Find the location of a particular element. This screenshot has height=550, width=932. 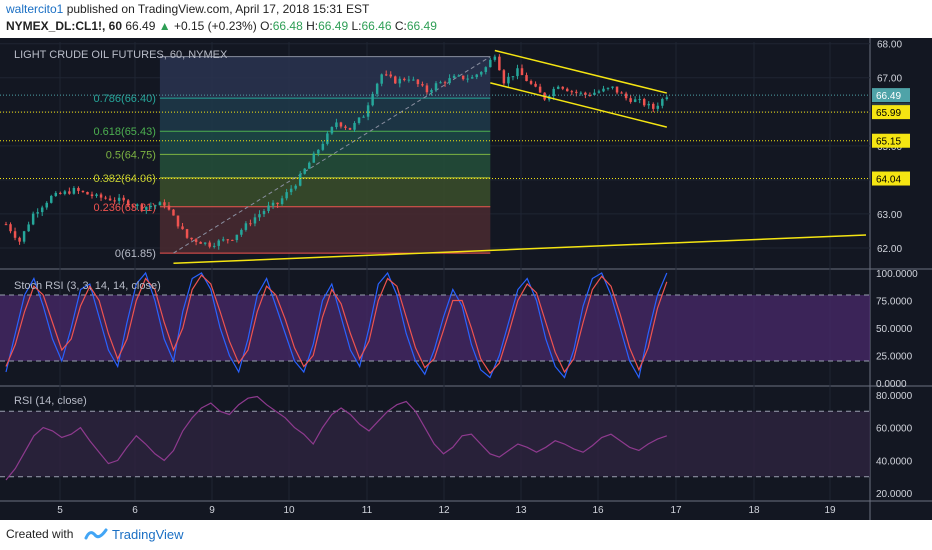

ohlc-low: 66.46 is located at coordinates (376, 26).